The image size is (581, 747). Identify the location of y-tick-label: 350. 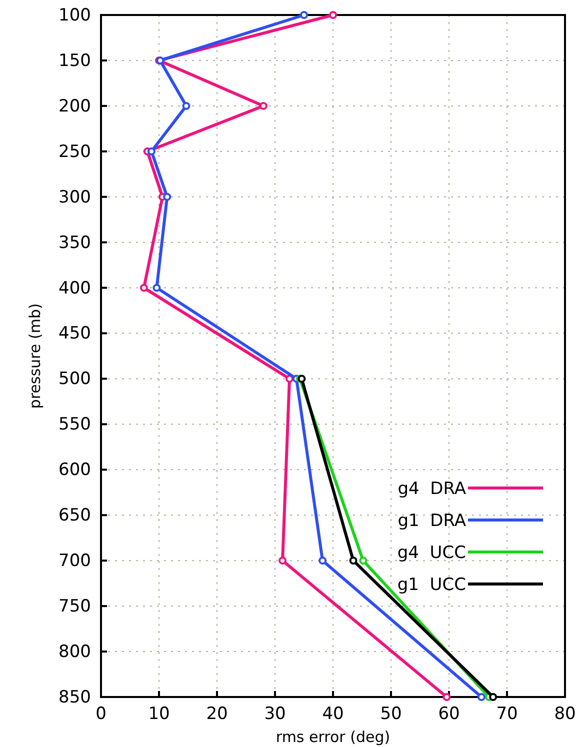
(74, 242).